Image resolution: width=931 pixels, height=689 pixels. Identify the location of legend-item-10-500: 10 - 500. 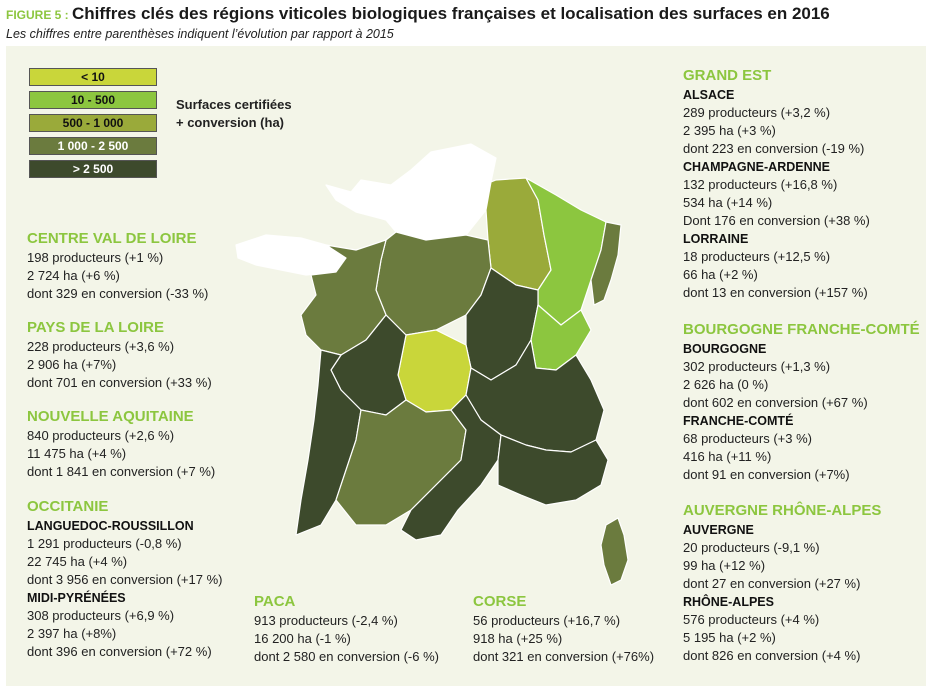
(93, 100).